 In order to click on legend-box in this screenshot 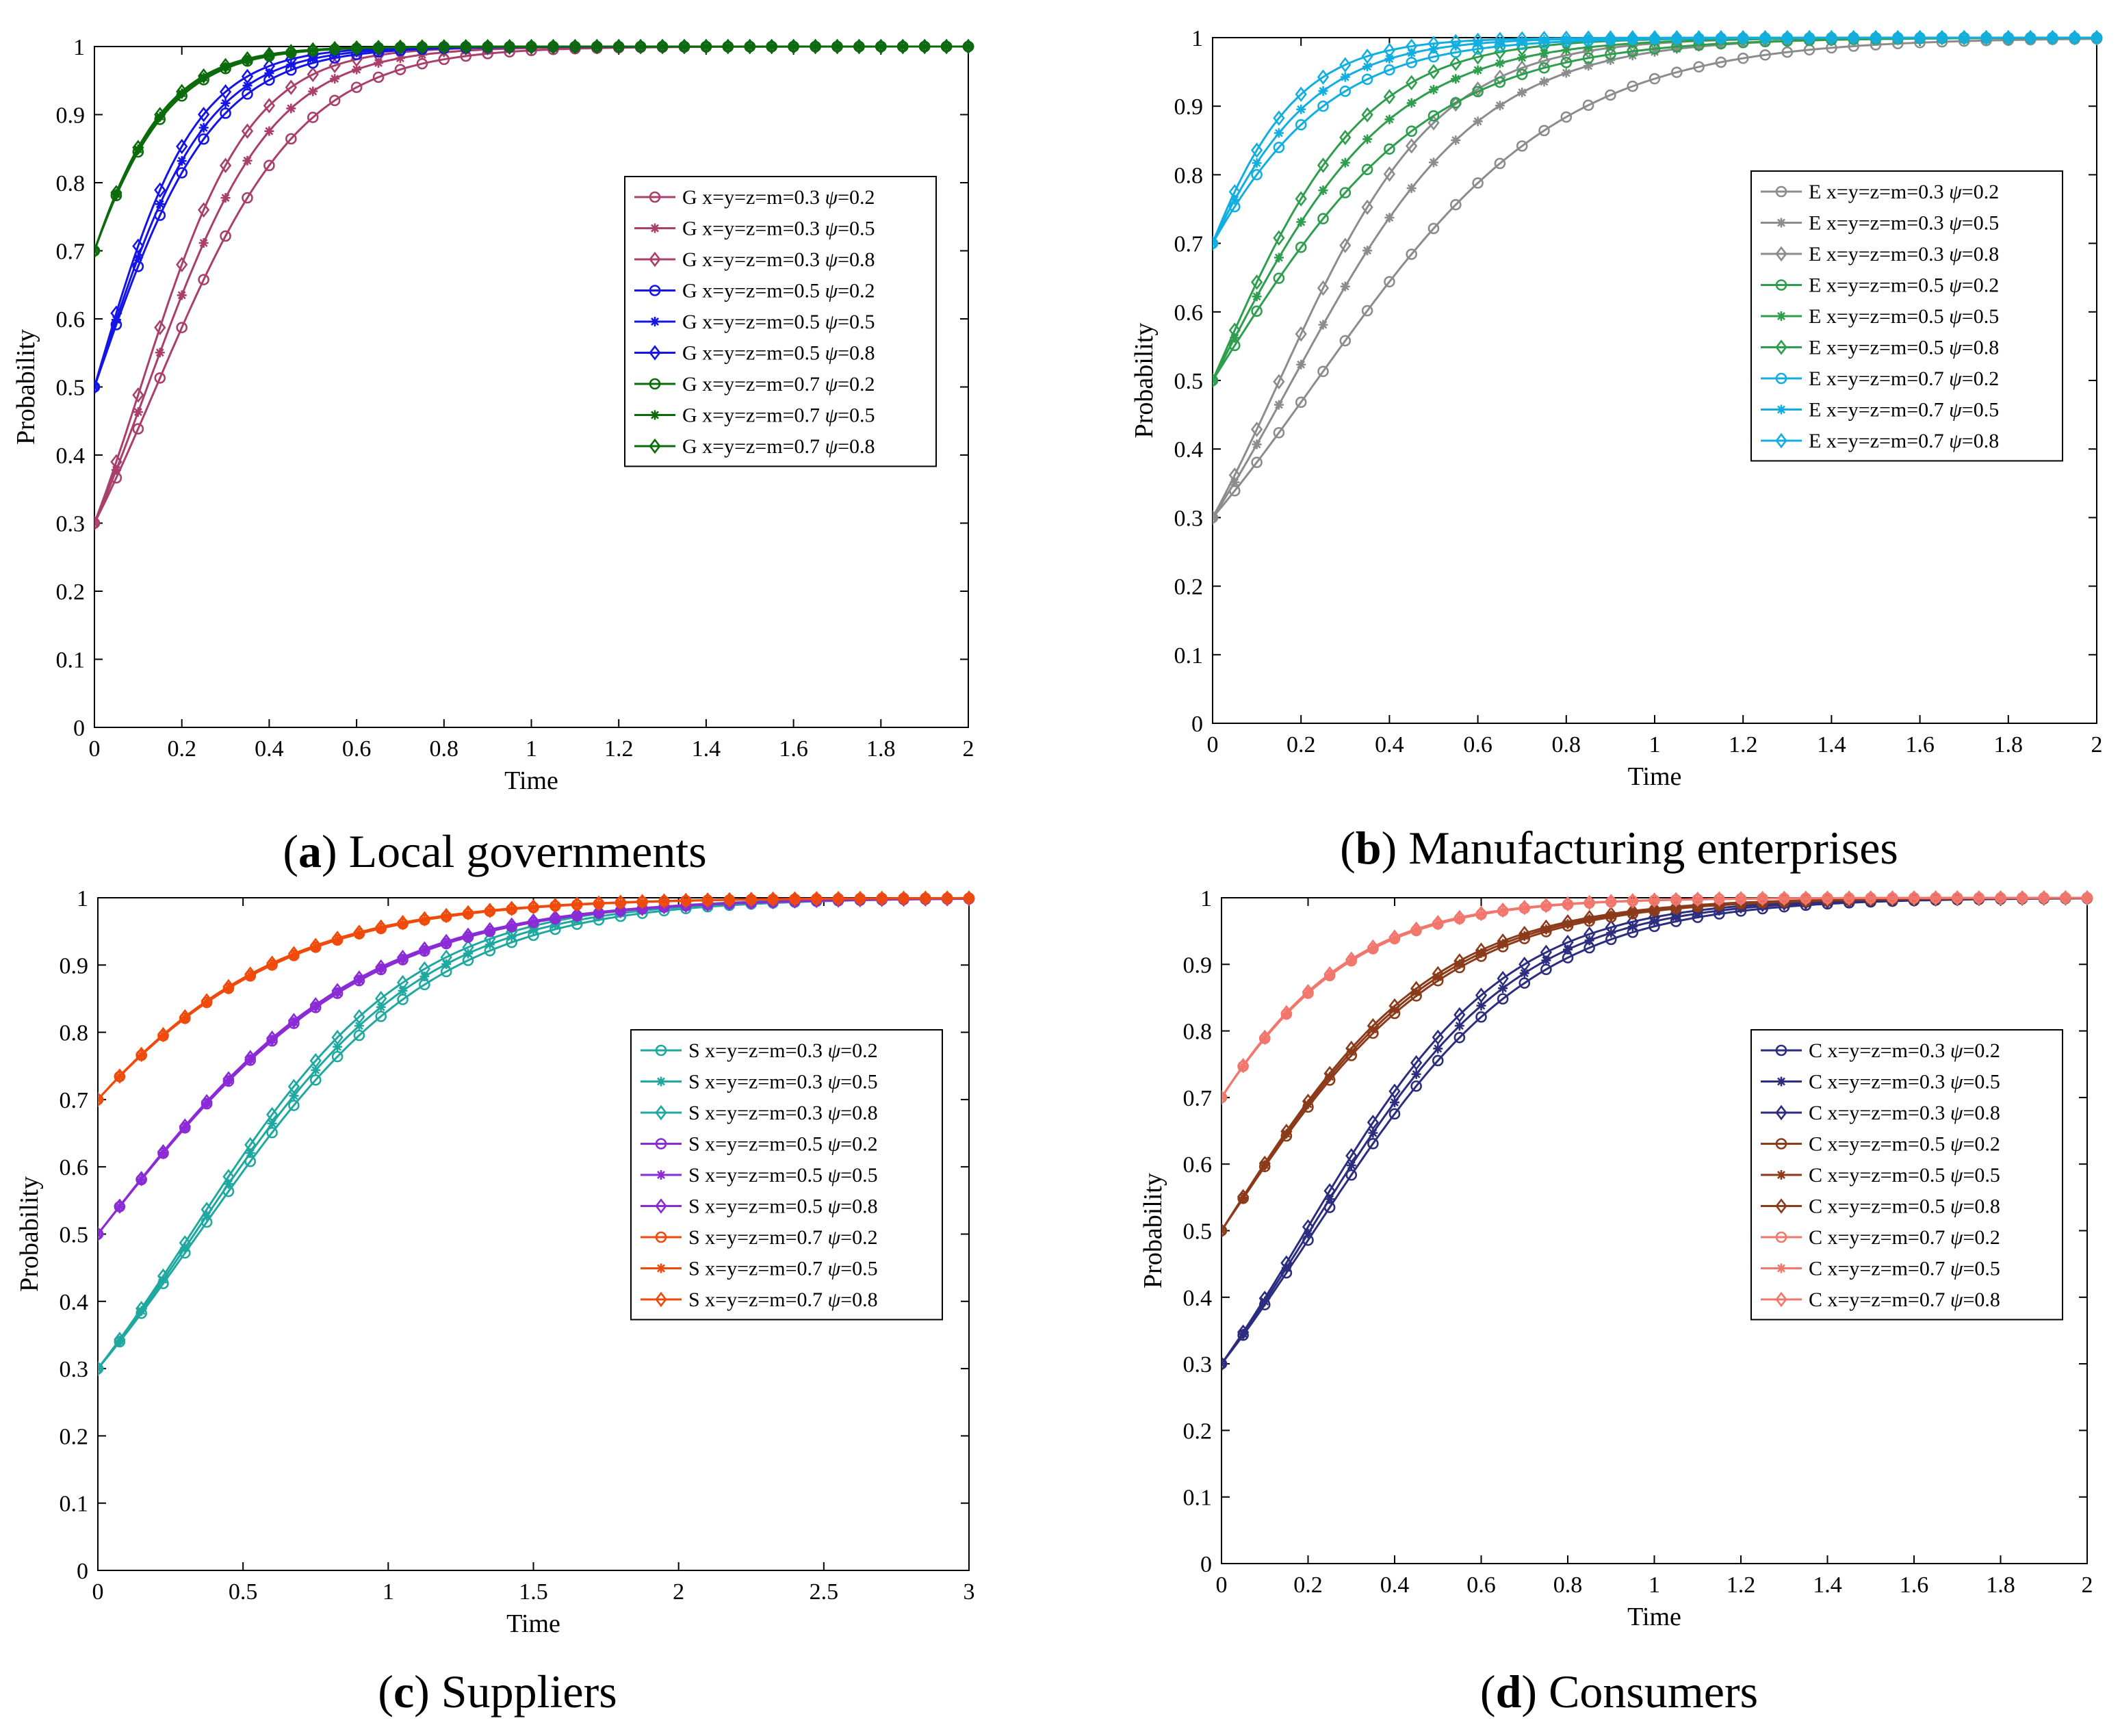, I will do `click(780, 321)`.